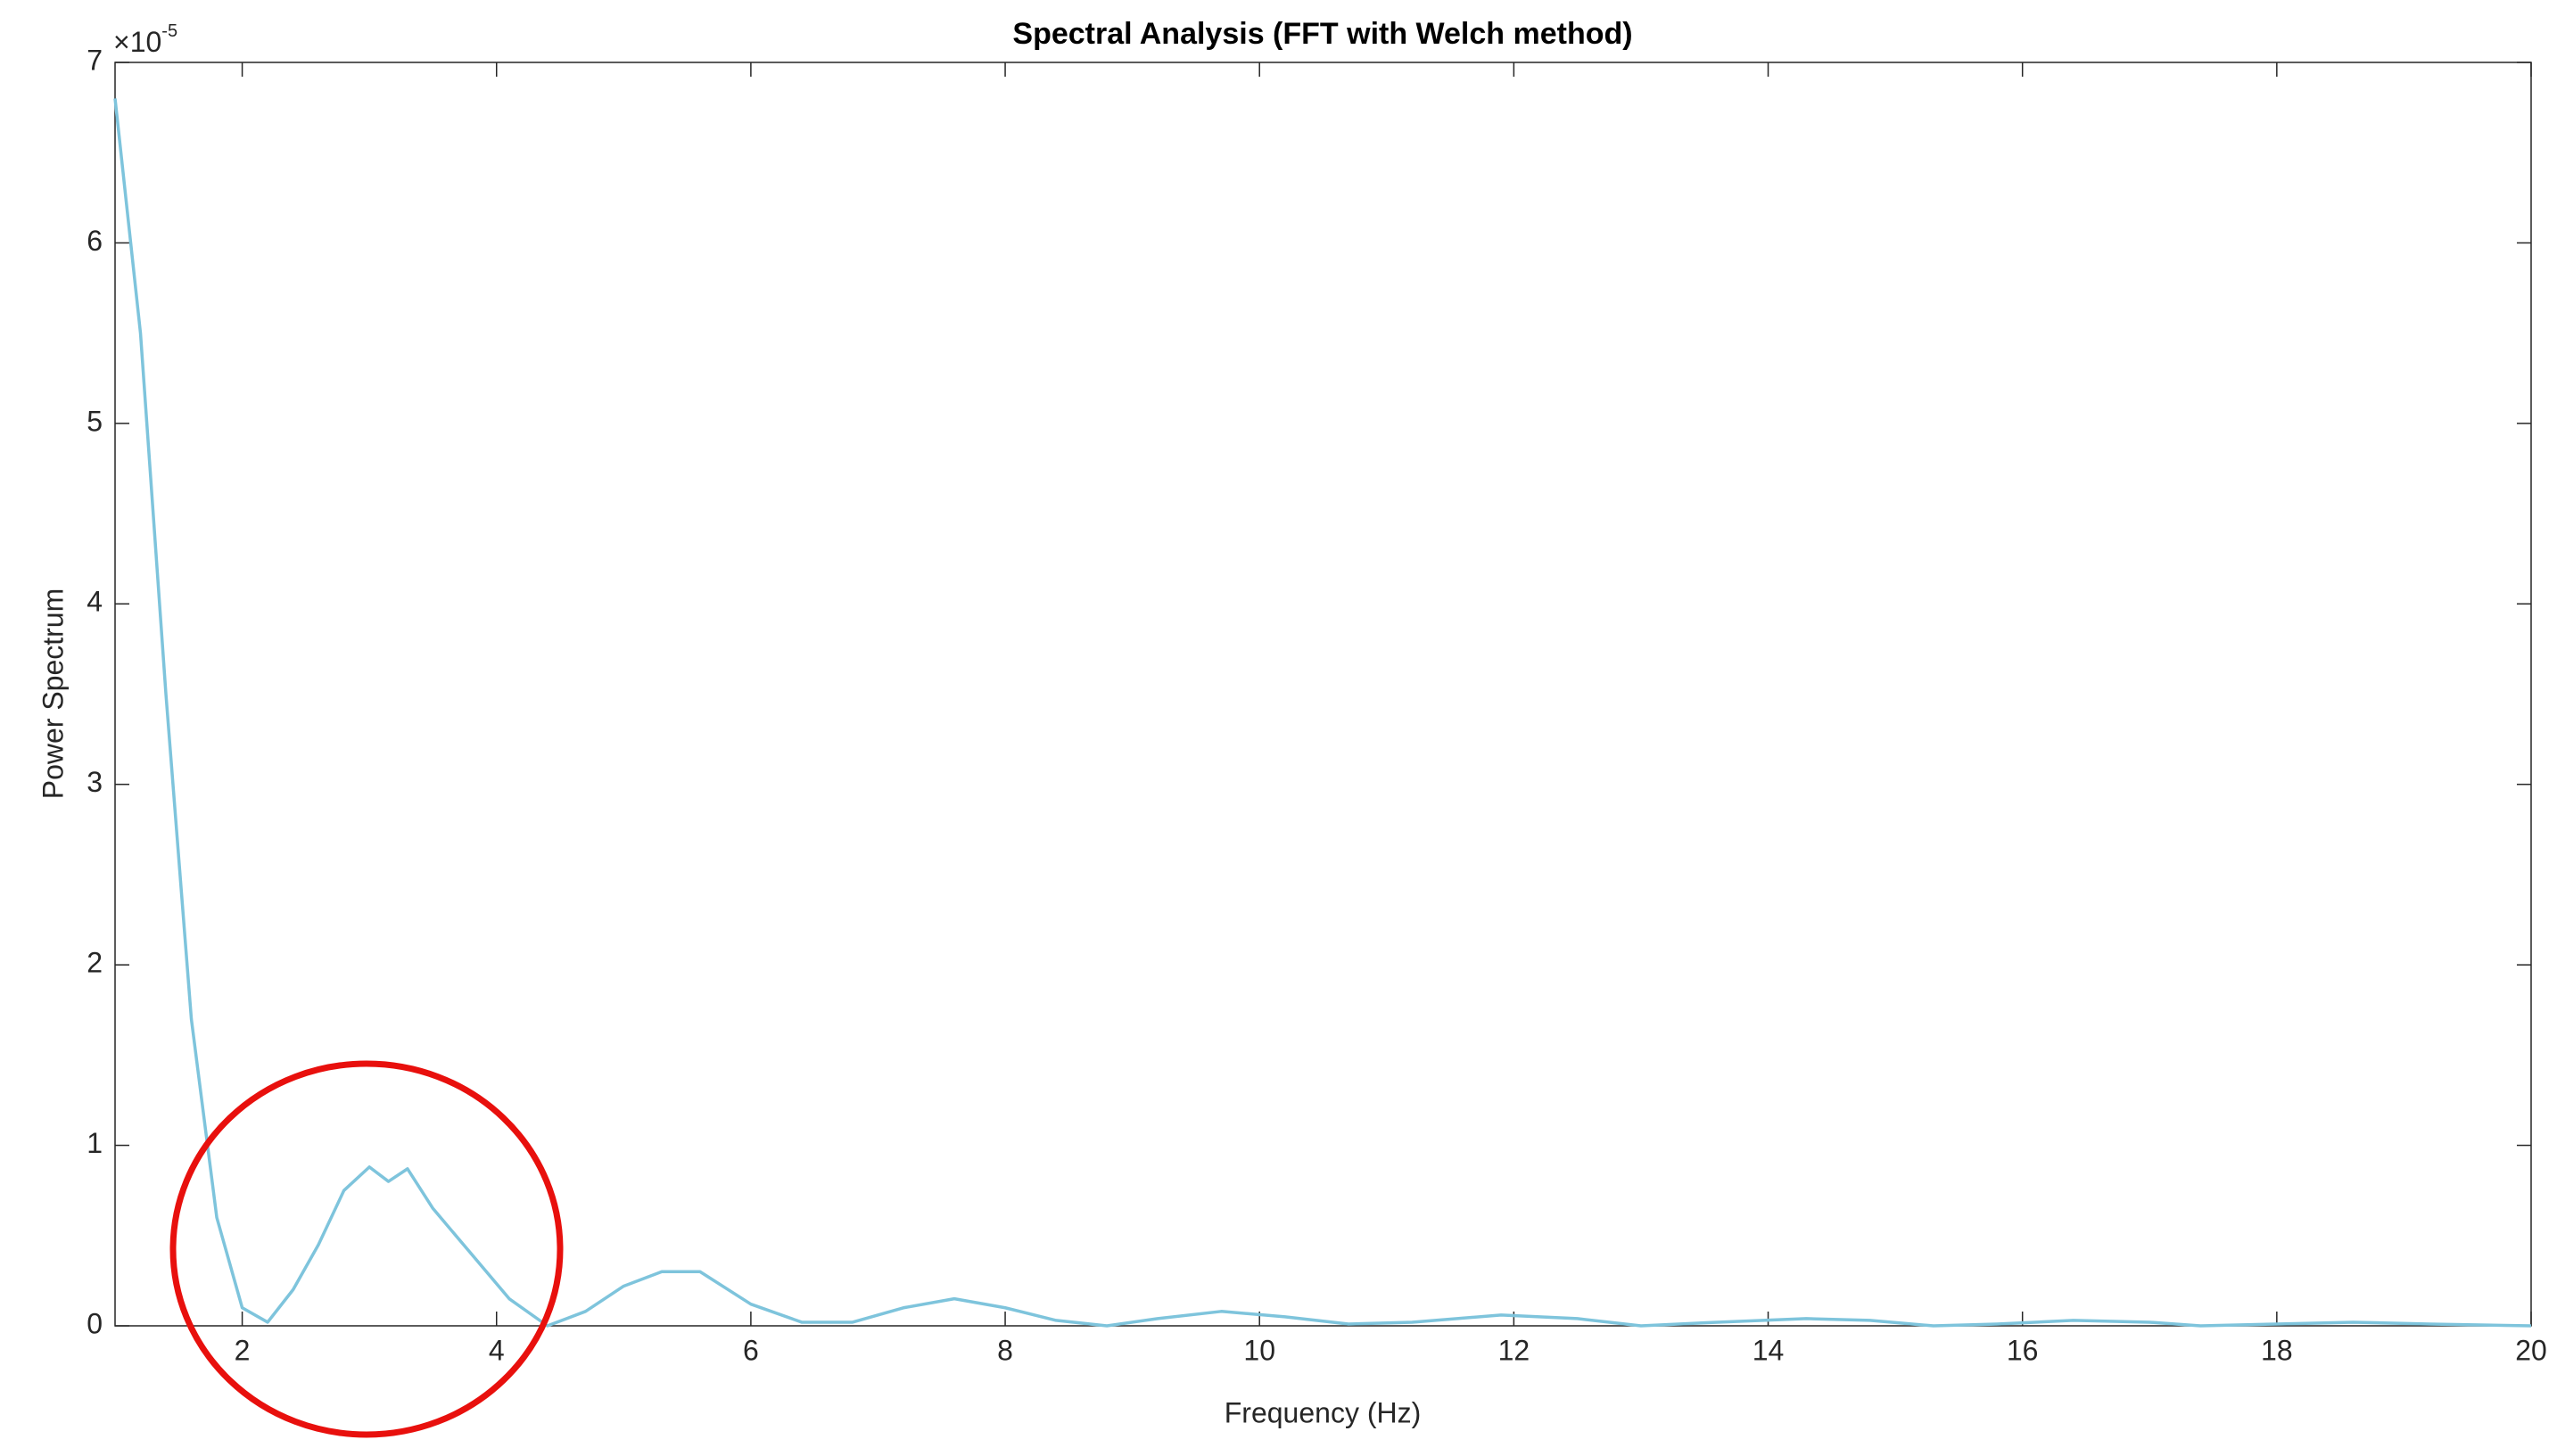 This screenshot has height=1456, width=2565. What do you see at coordinates (95, 602) in the screenshot?
I see `y-tick-label: 4` at bounding box center [95, 602].